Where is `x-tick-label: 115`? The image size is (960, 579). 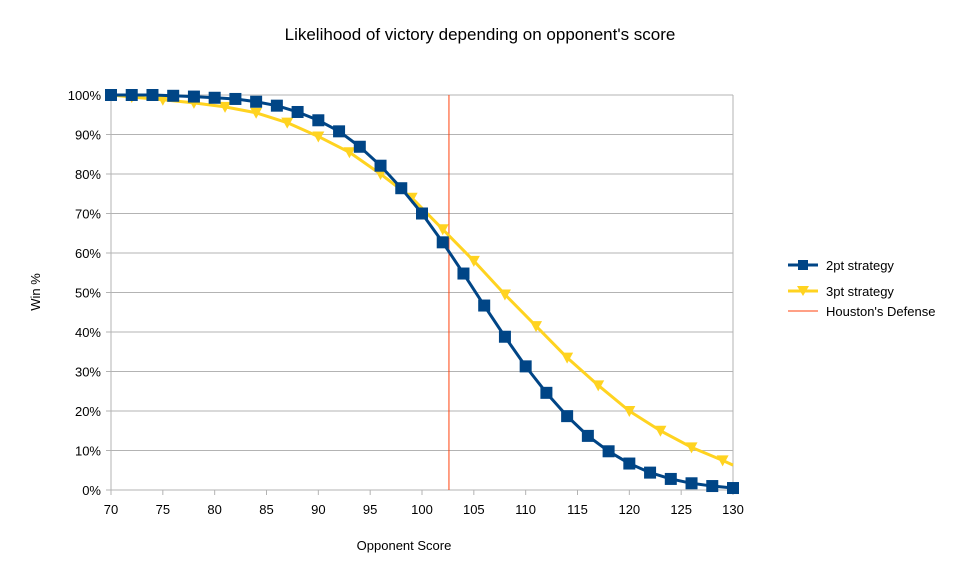 x-tick-label: 115 is located at coordinates (577, 509).